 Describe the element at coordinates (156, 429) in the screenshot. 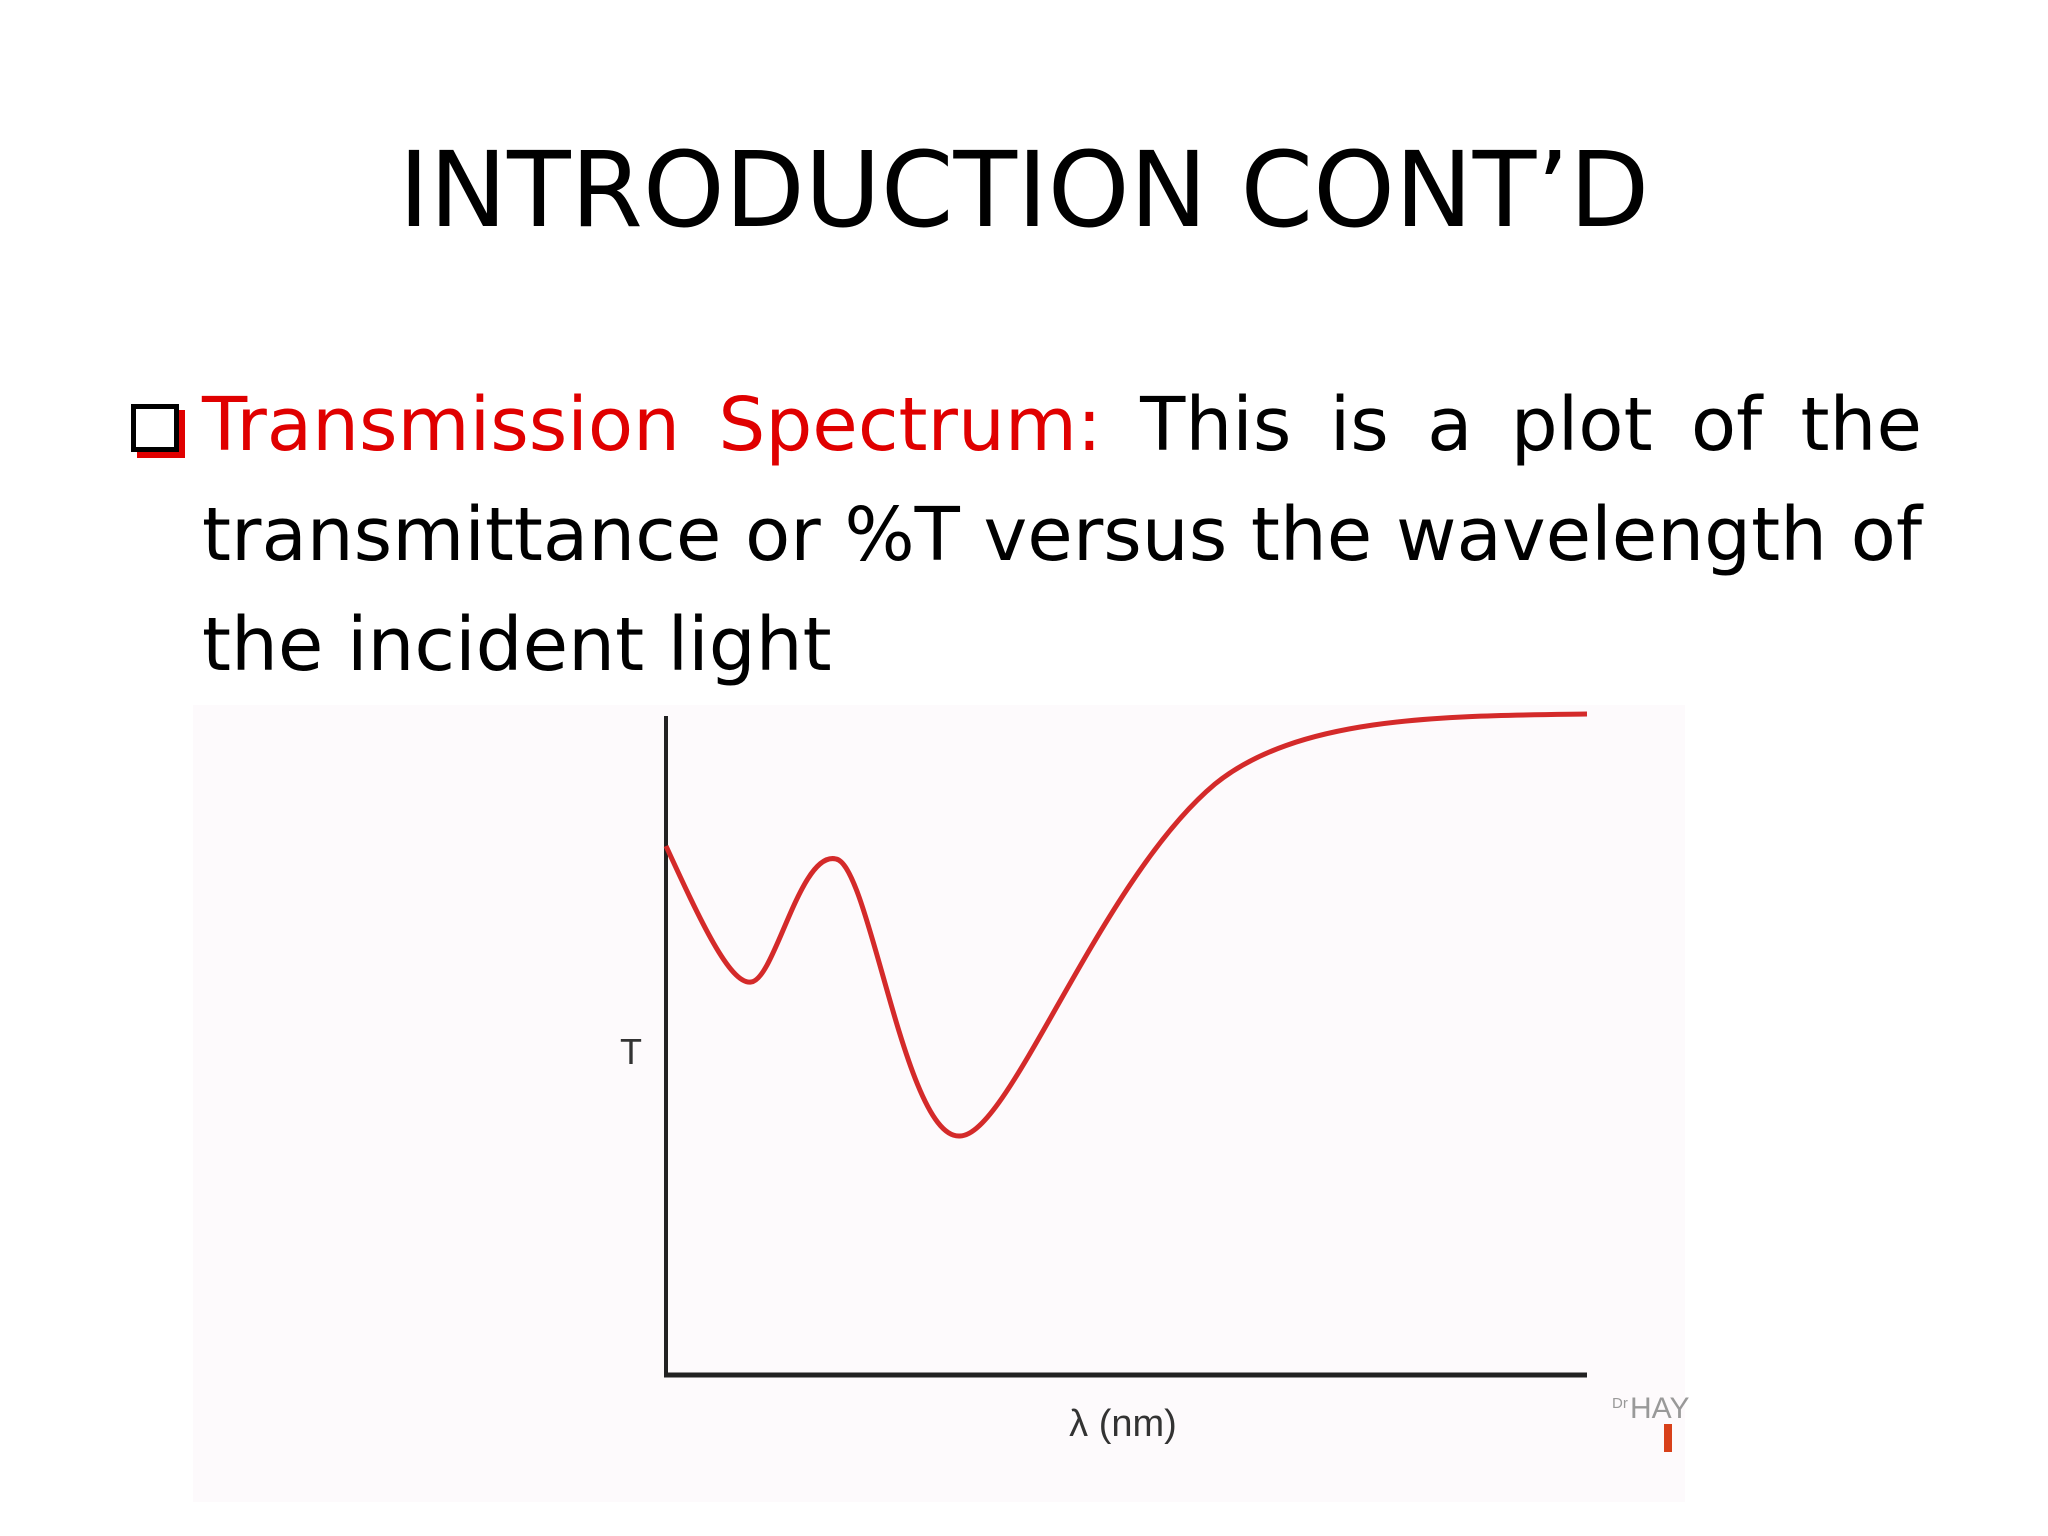

I see `bullet-icon` at that location.